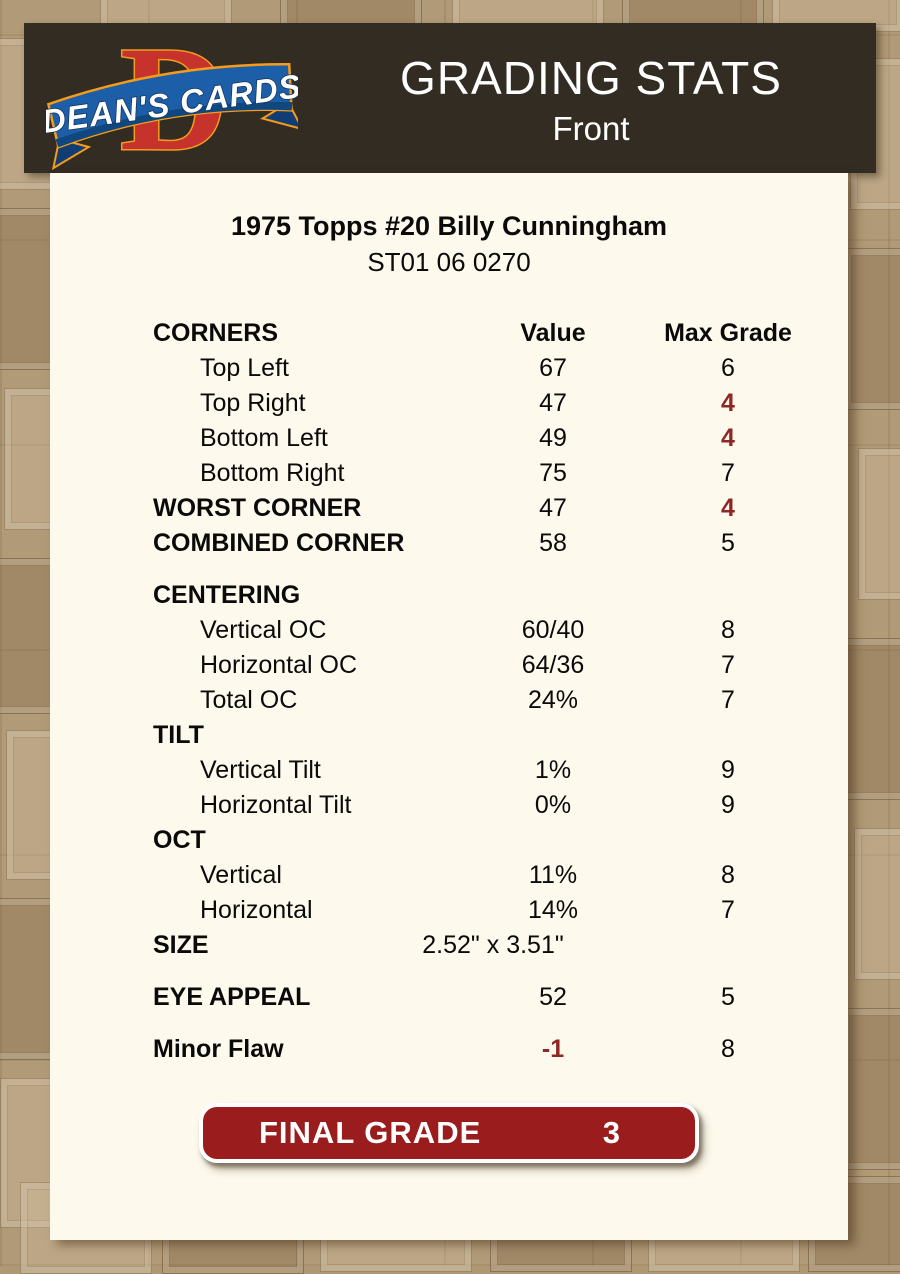  What do you see at coordinates (500, 770) in the screenshot?
I see `table-row: Vertical Tilt 1% 9` at bounding box center [500, 770].